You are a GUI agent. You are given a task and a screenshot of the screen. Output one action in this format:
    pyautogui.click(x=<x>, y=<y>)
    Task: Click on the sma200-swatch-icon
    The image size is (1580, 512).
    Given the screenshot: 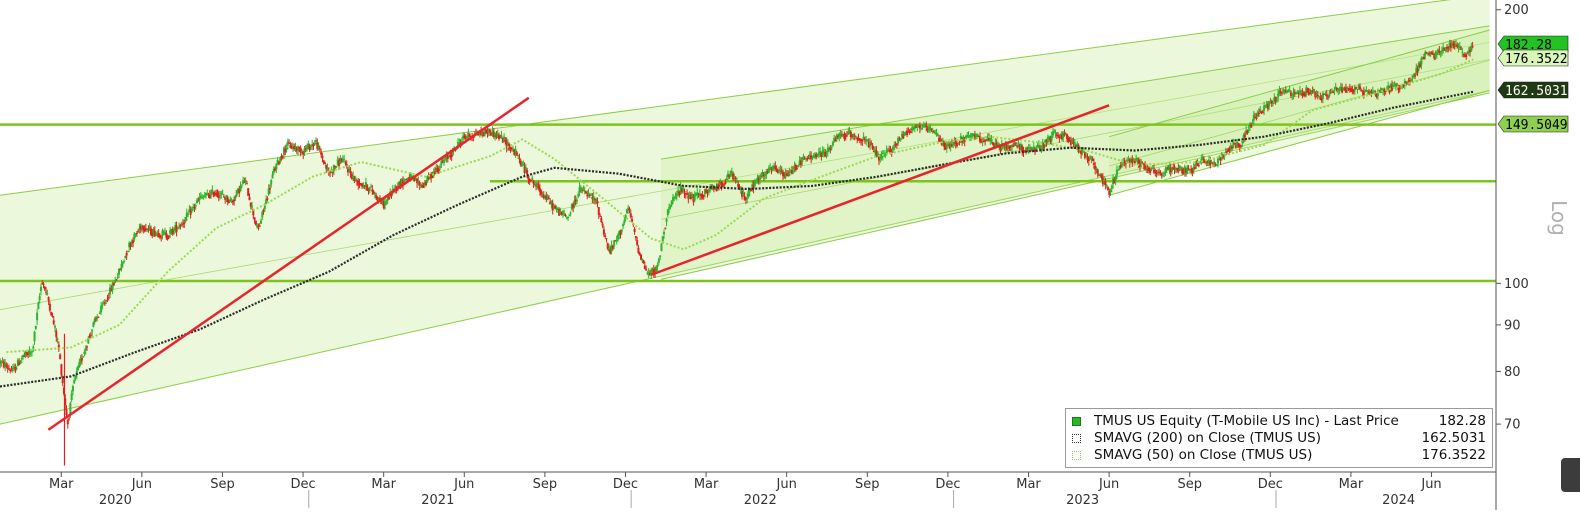 What is the action you would take?
    pyautogui.click(x=1076, y=438)
    